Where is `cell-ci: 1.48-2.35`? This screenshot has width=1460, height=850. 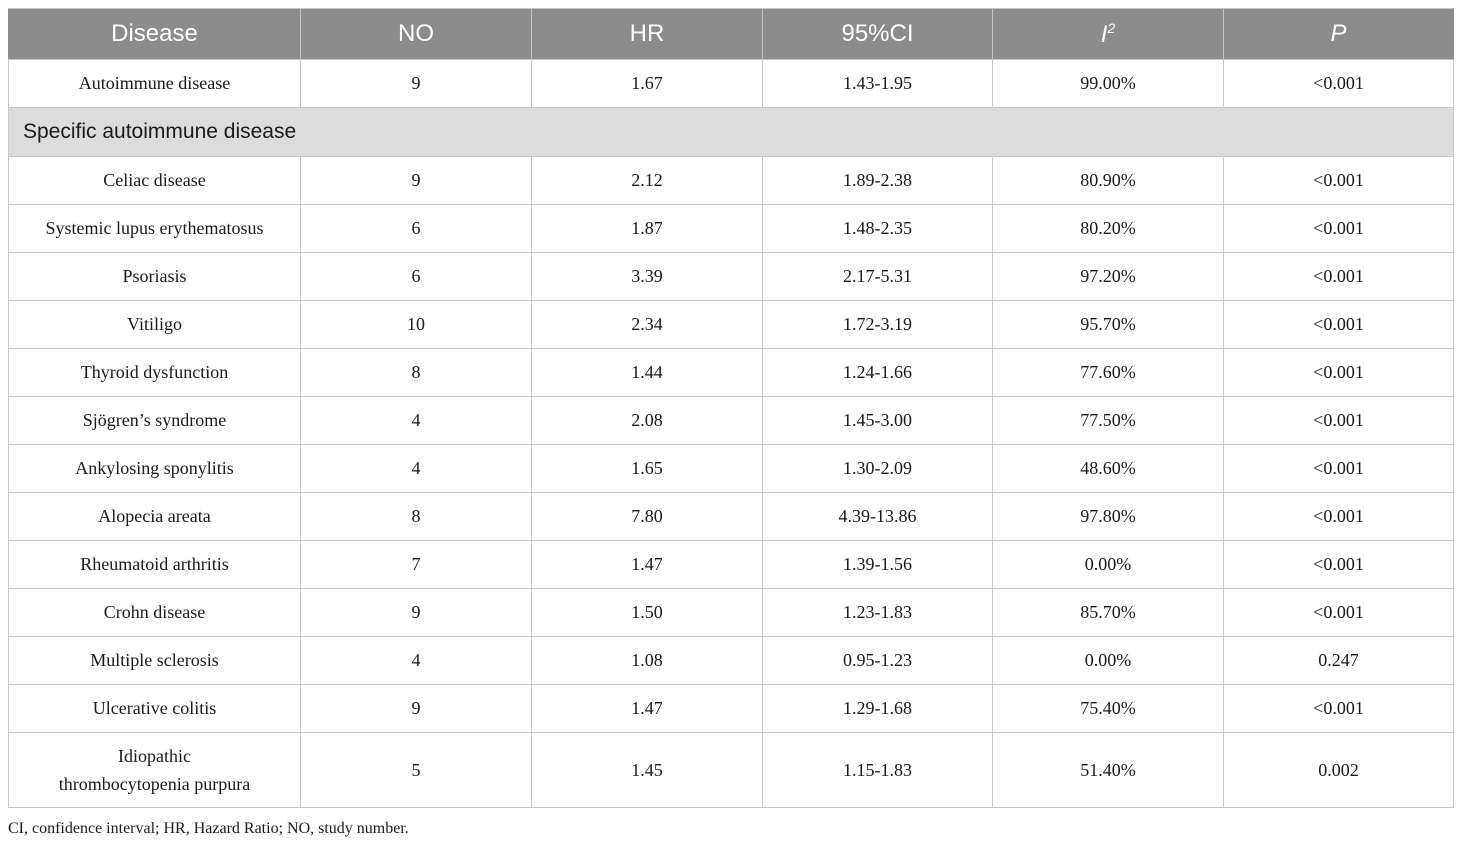 cell-ci: 1.48-2.35 is located at coordinates (877, 228).